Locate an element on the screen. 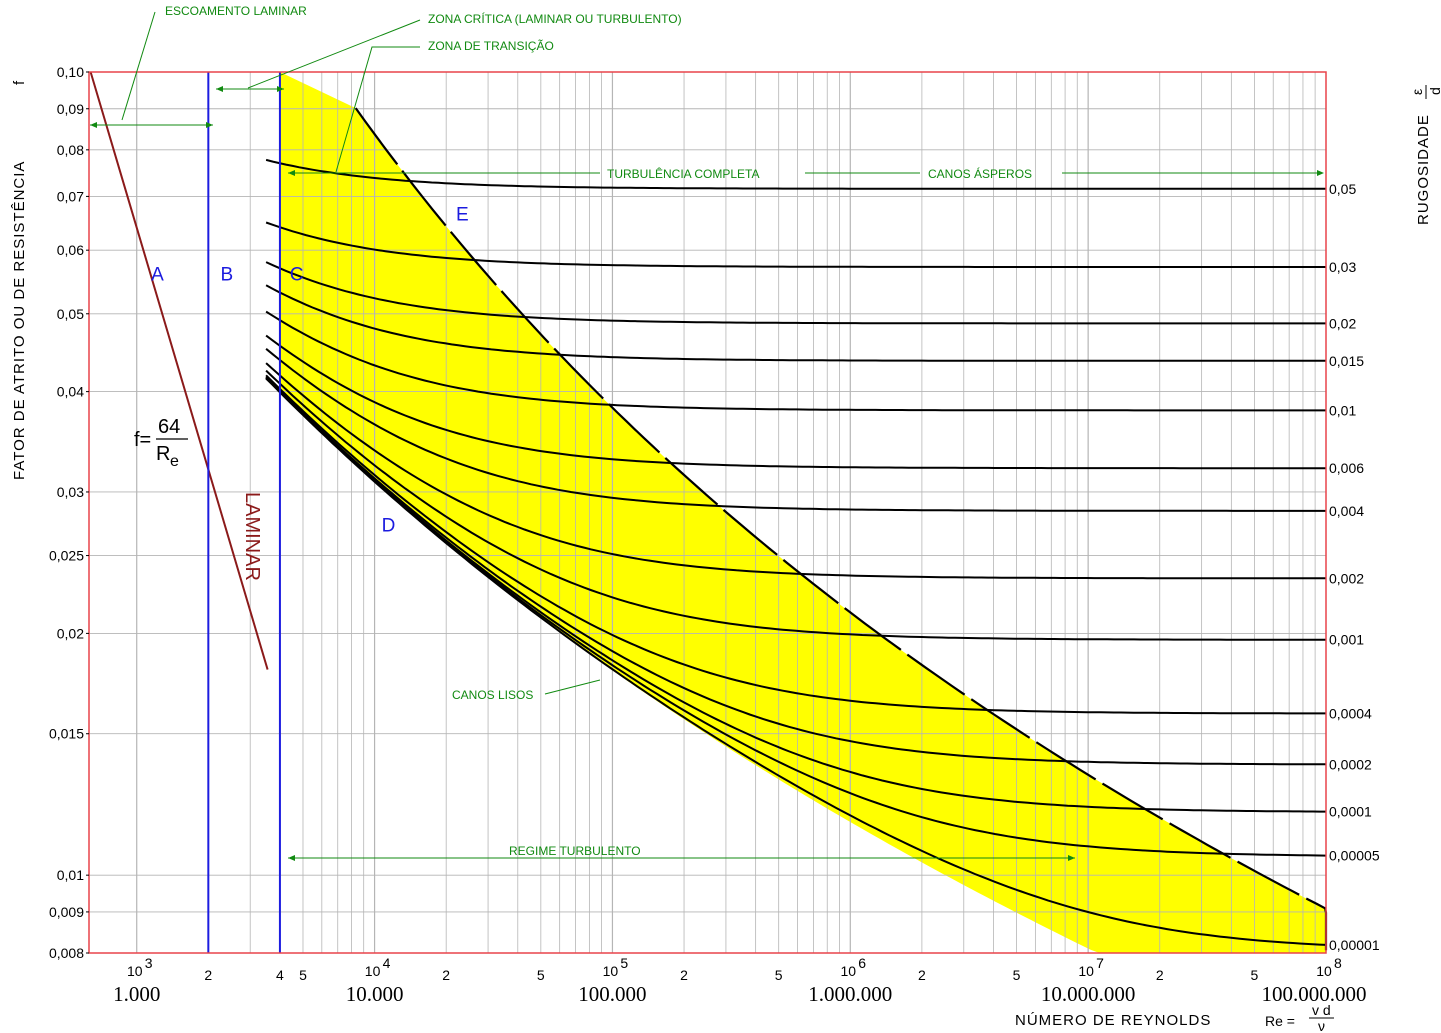  roughness-label: 0,02 is located at coordinates (1342, 323).